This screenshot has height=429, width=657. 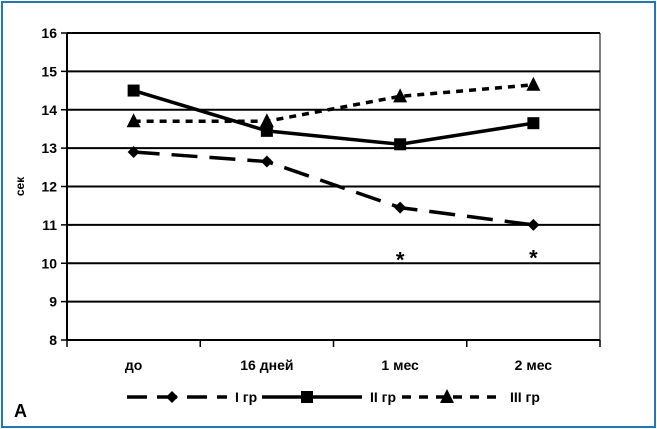 What do you see at coordinates (246, 397) in the screenshot?
I see `legend-label-1: I гр` at bounding box center [246, 397].